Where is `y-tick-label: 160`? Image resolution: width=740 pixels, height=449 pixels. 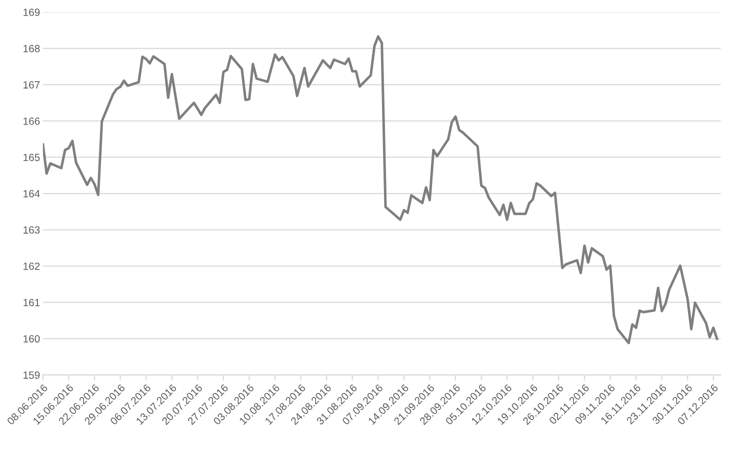
y-tick-label: 160 is located at coordinates (32, 339).